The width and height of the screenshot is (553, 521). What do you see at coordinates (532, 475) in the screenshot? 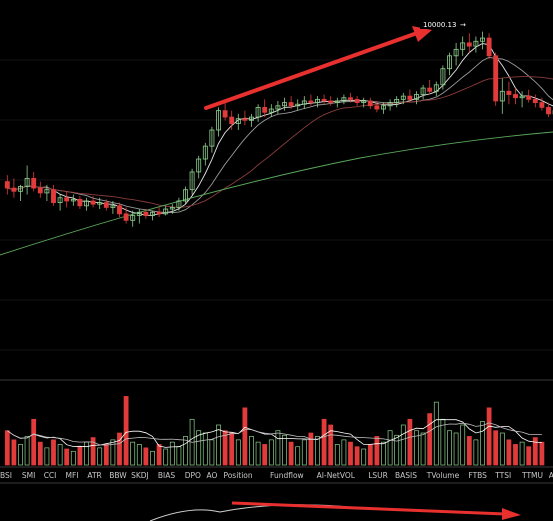
I see `indicator-tab-ttmu: TTMU` at bounding box center [532, 475].